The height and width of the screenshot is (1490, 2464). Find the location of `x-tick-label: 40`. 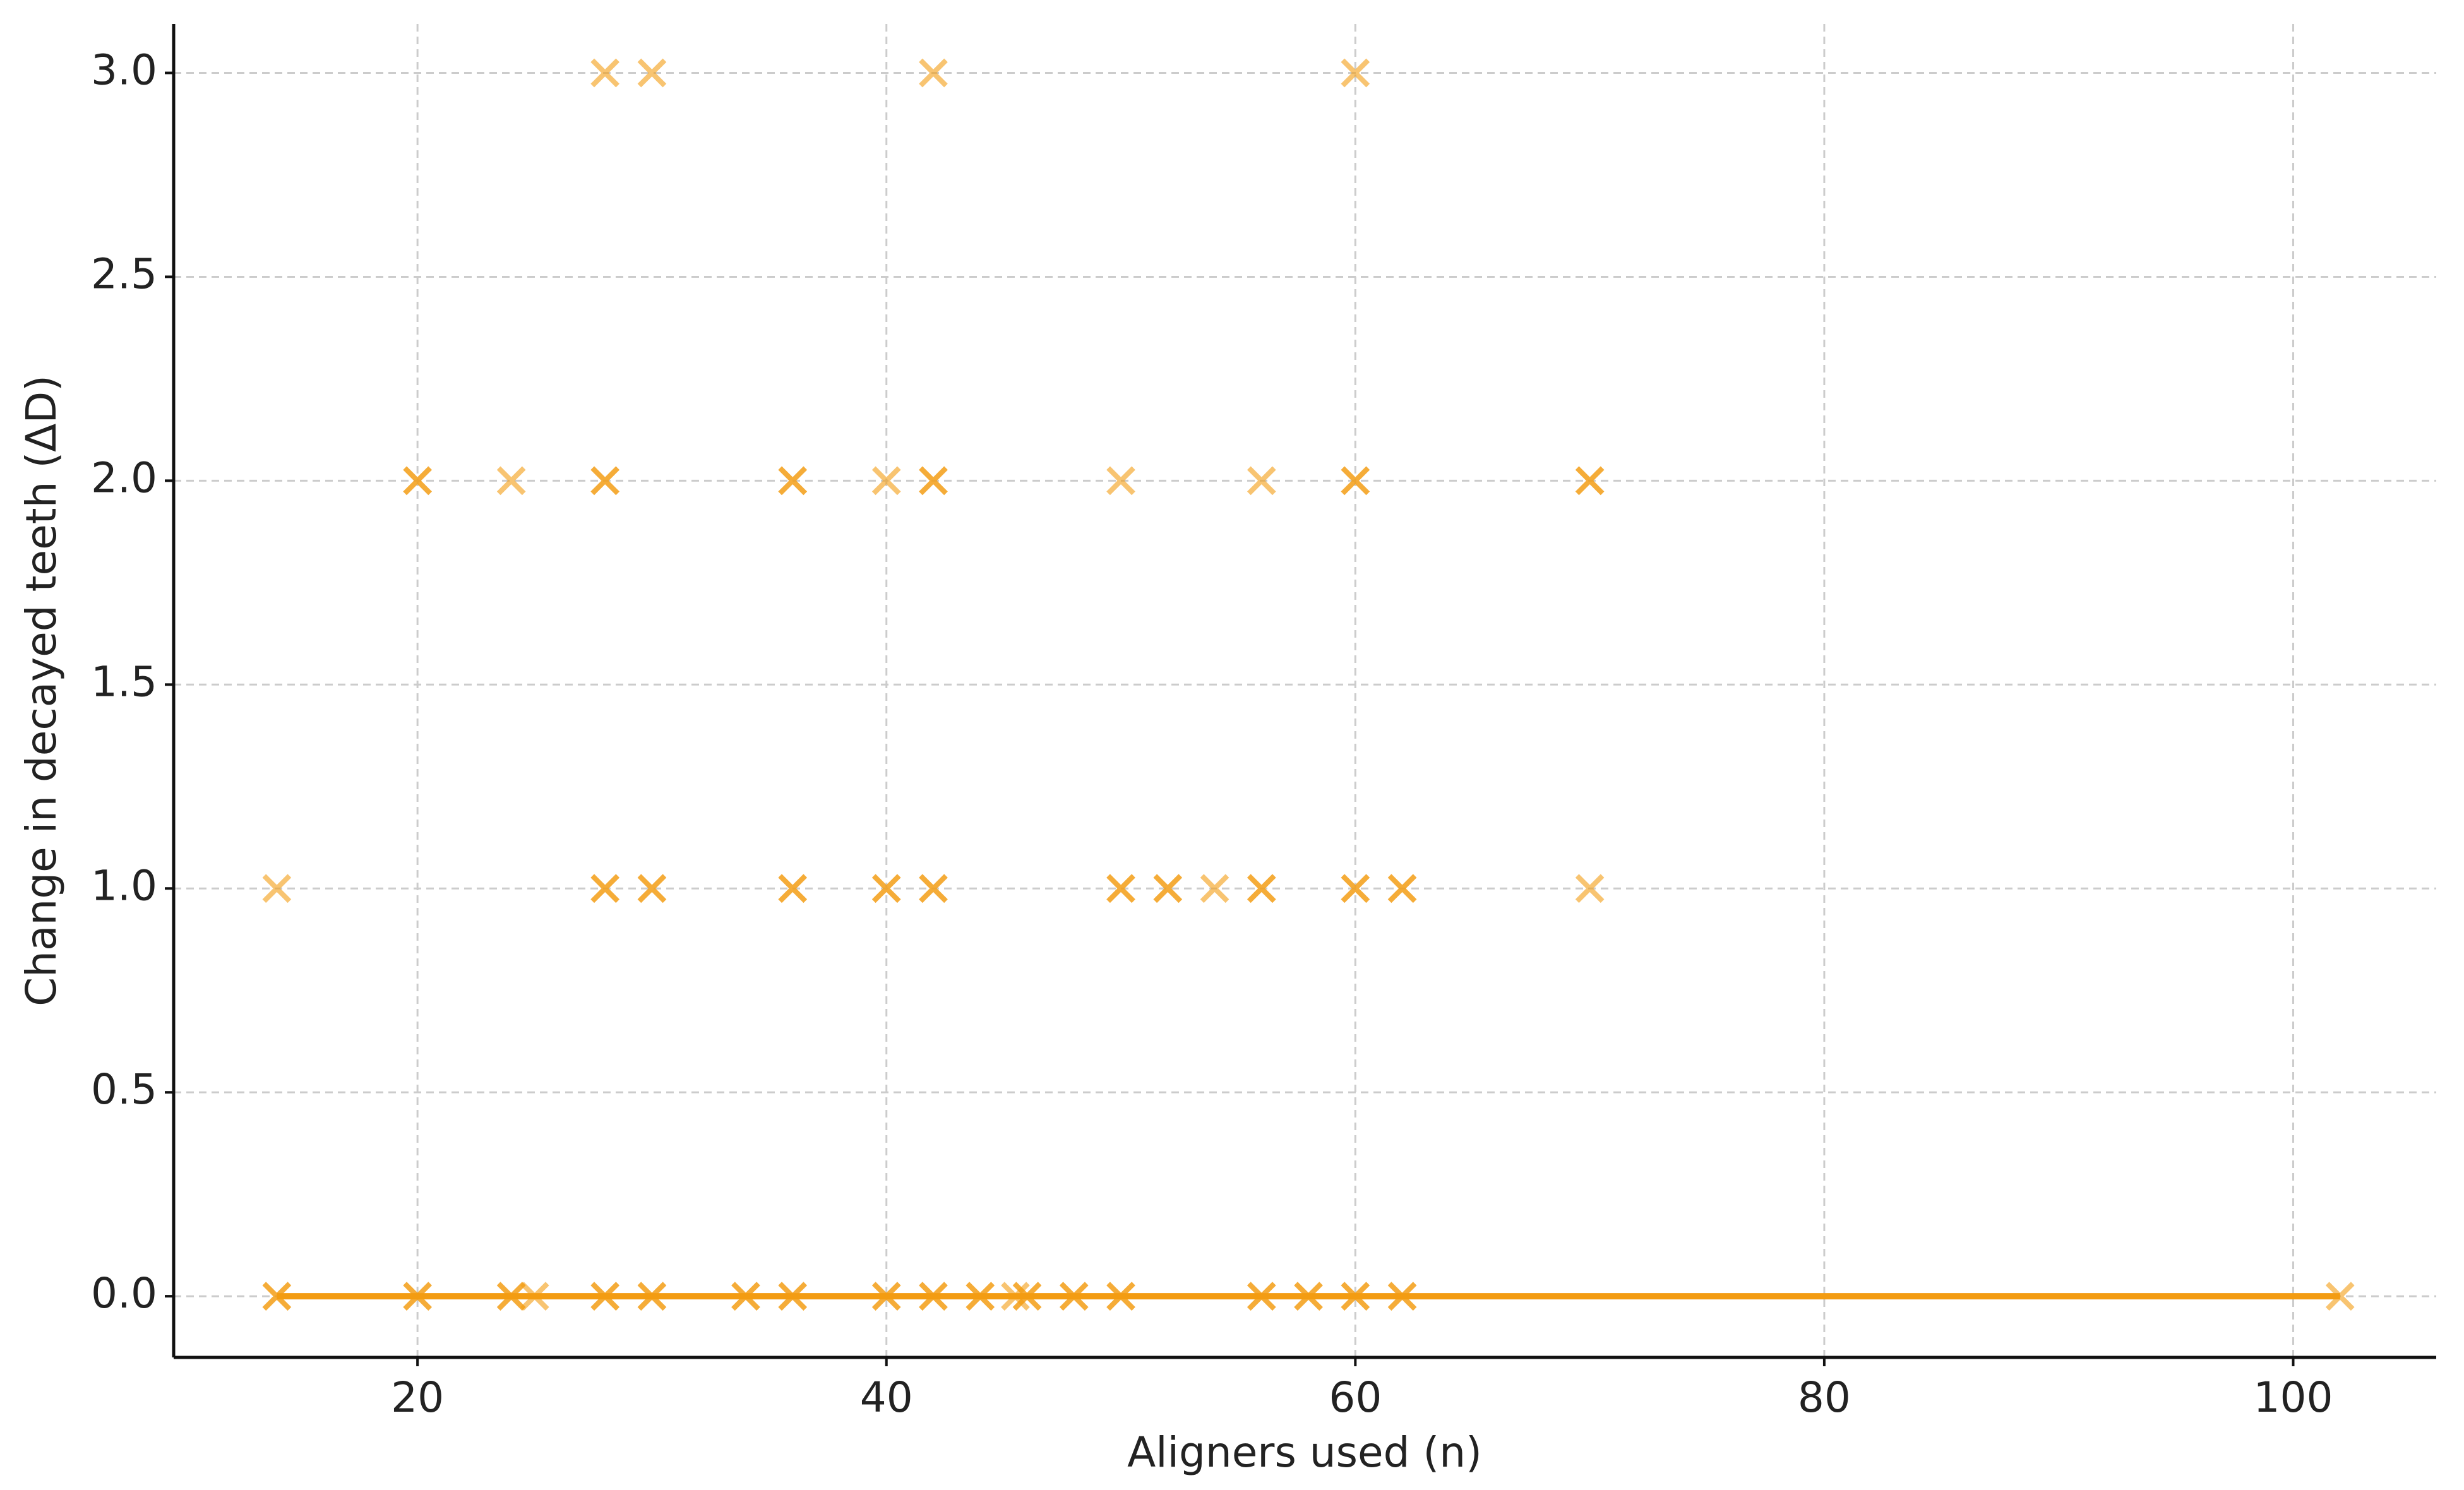

x-tick-label: 40 is located at coordinates (886, 1397).